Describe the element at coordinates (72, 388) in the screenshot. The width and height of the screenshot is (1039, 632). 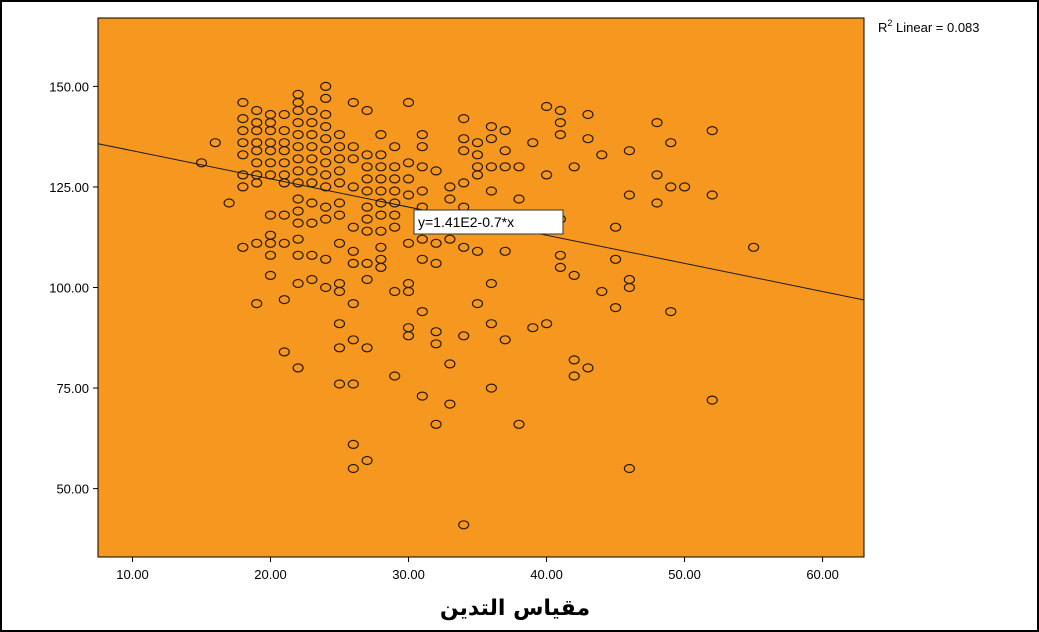
I see `y-tick-label: 75.00` at that location.